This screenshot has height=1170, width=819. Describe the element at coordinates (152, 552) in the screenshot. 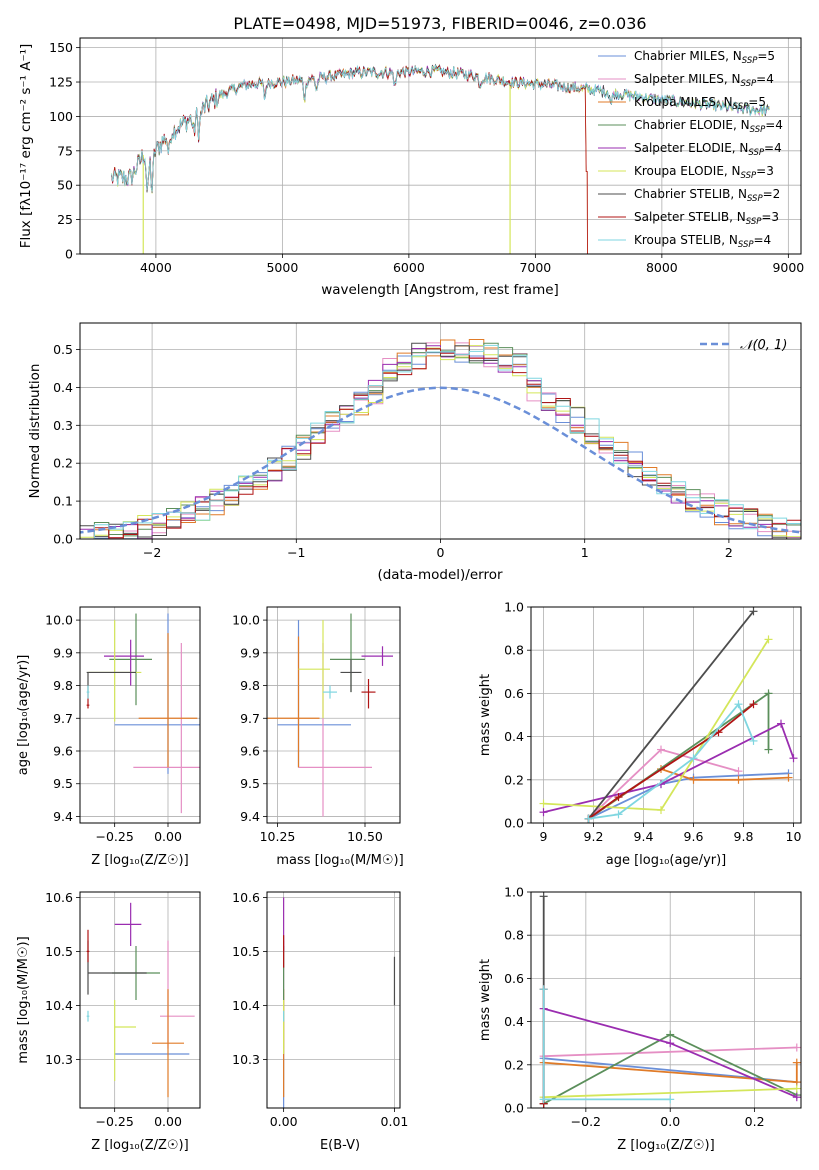

I see `x-tick-label: −2` at that location.